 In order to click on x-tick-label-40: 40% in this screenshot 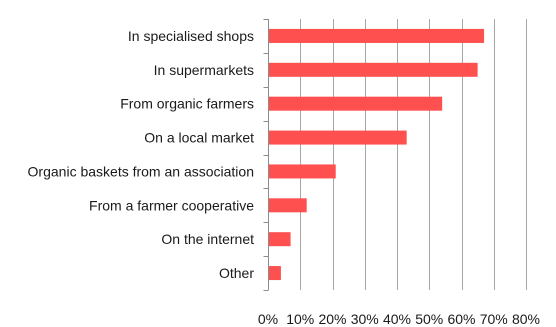, I will do `click(397, 319)`.